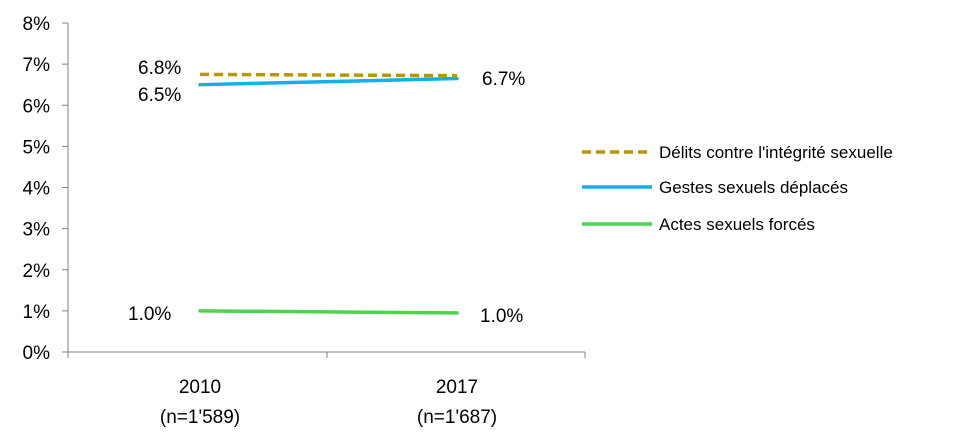 This screenshot has width=971, height=434. Describe the element at coordinates (159, 95) in the screenshot. I see `data-label: 6.5%` at that location.